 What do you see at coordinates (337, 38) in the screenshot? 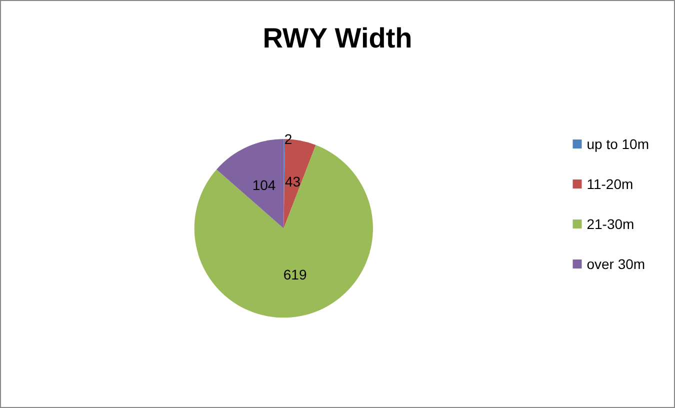
I see `chart-title: RWY Width` at bounding box center [337, 38].